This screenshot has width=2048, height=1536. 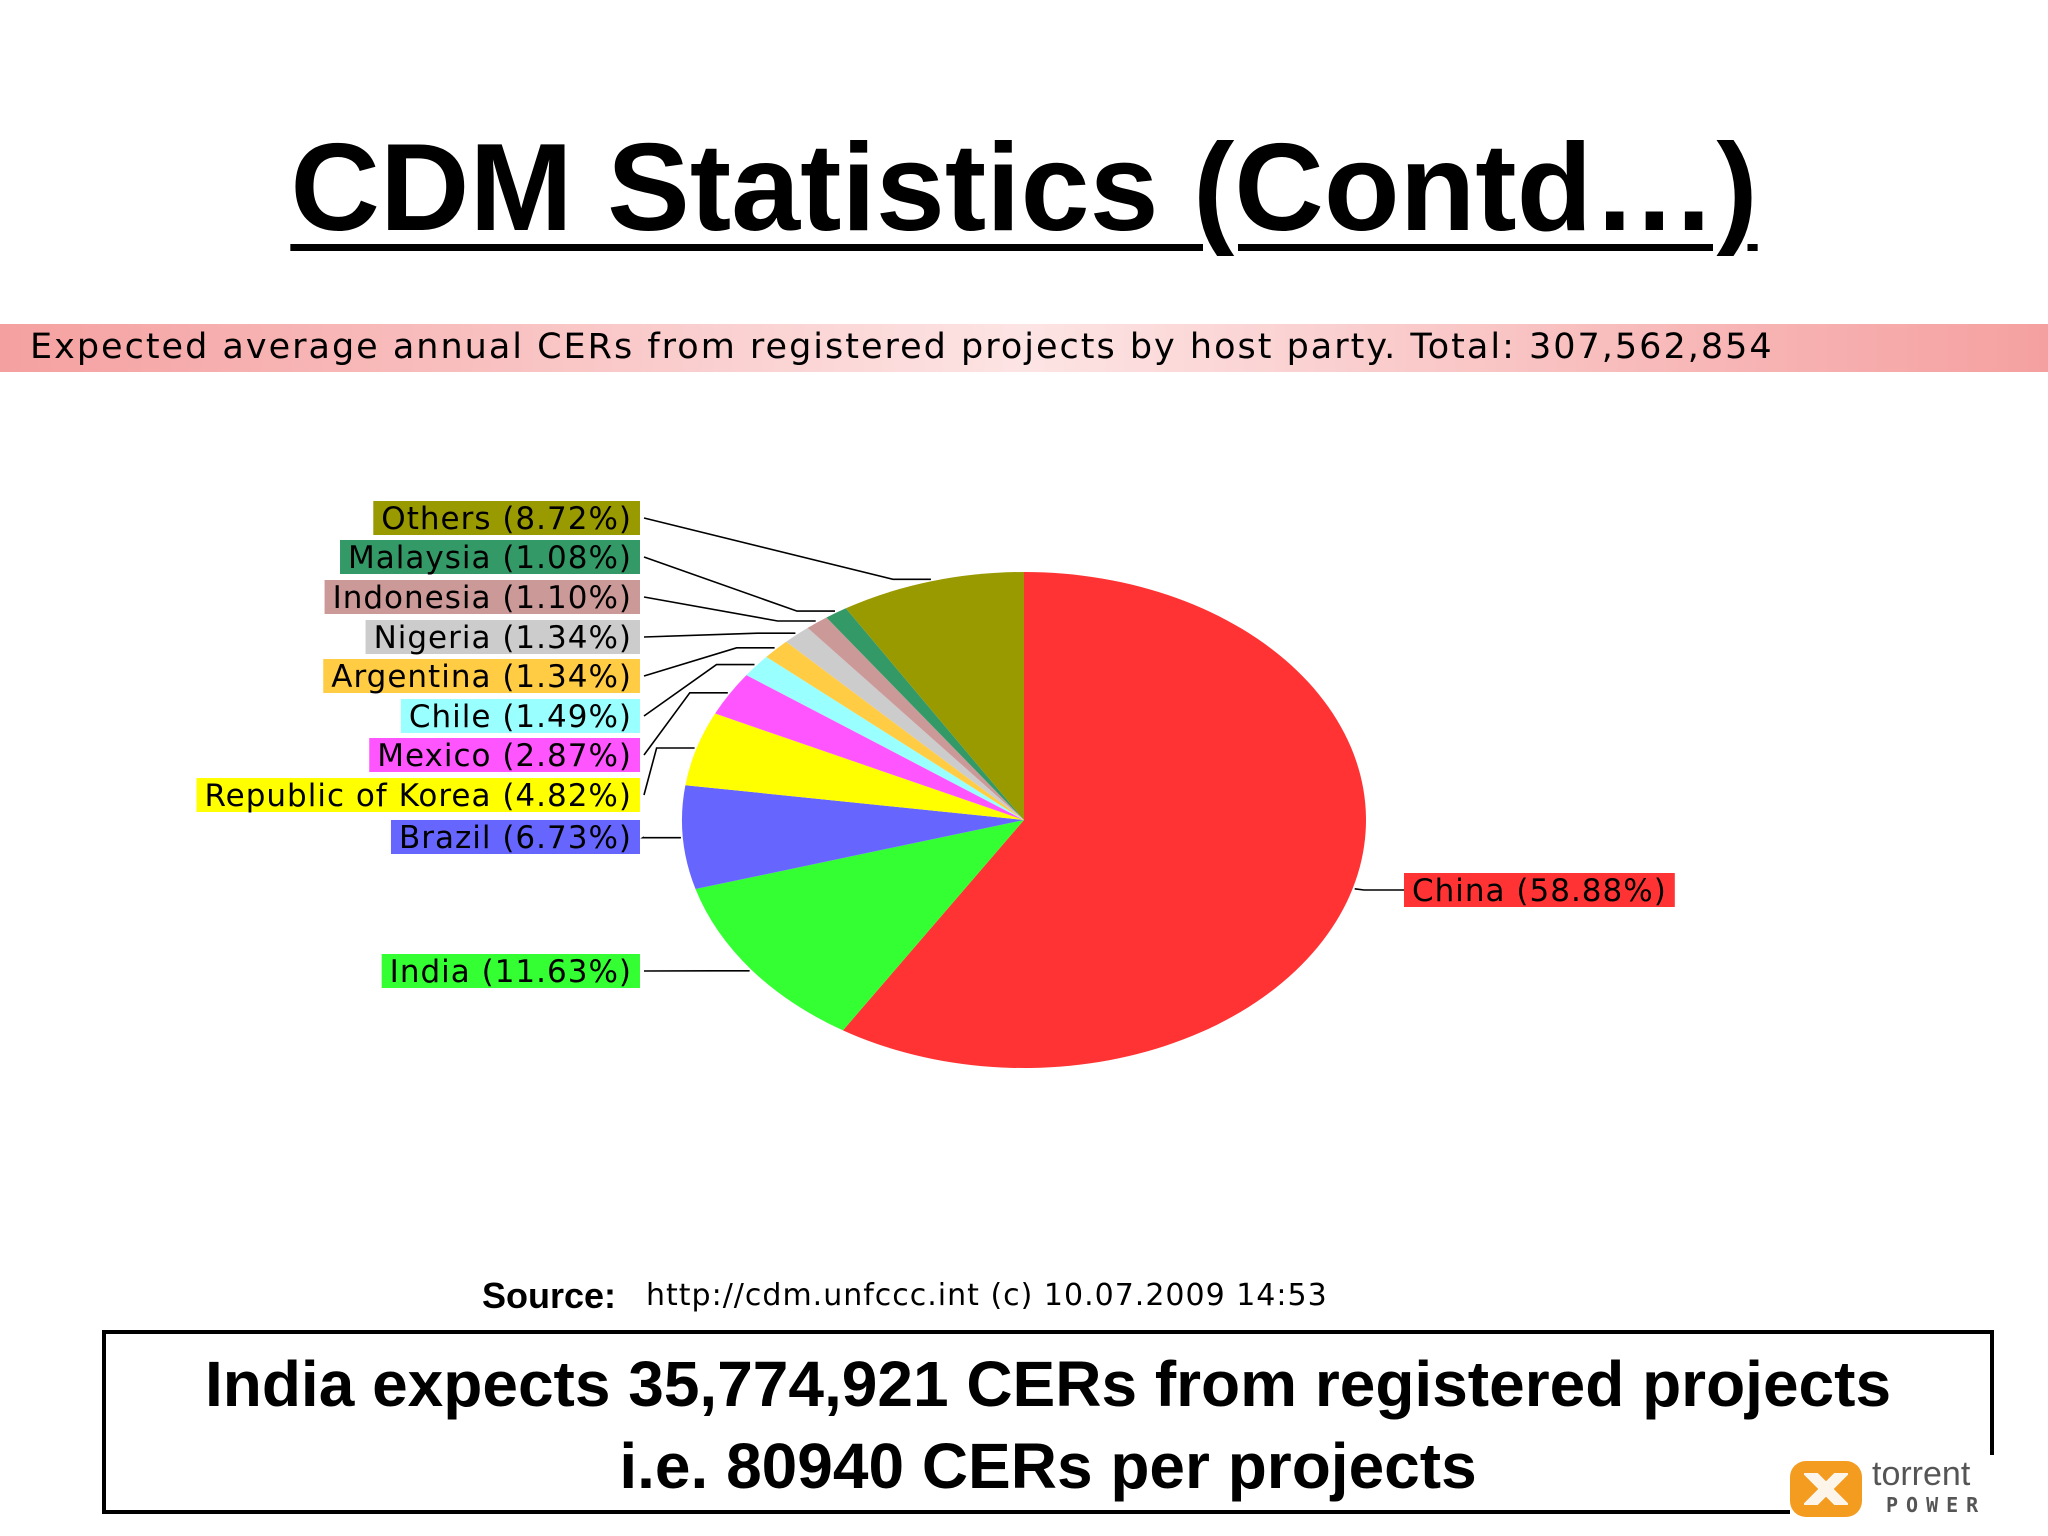 I want to click on slice-malaysia, so click(x=925, y=714).